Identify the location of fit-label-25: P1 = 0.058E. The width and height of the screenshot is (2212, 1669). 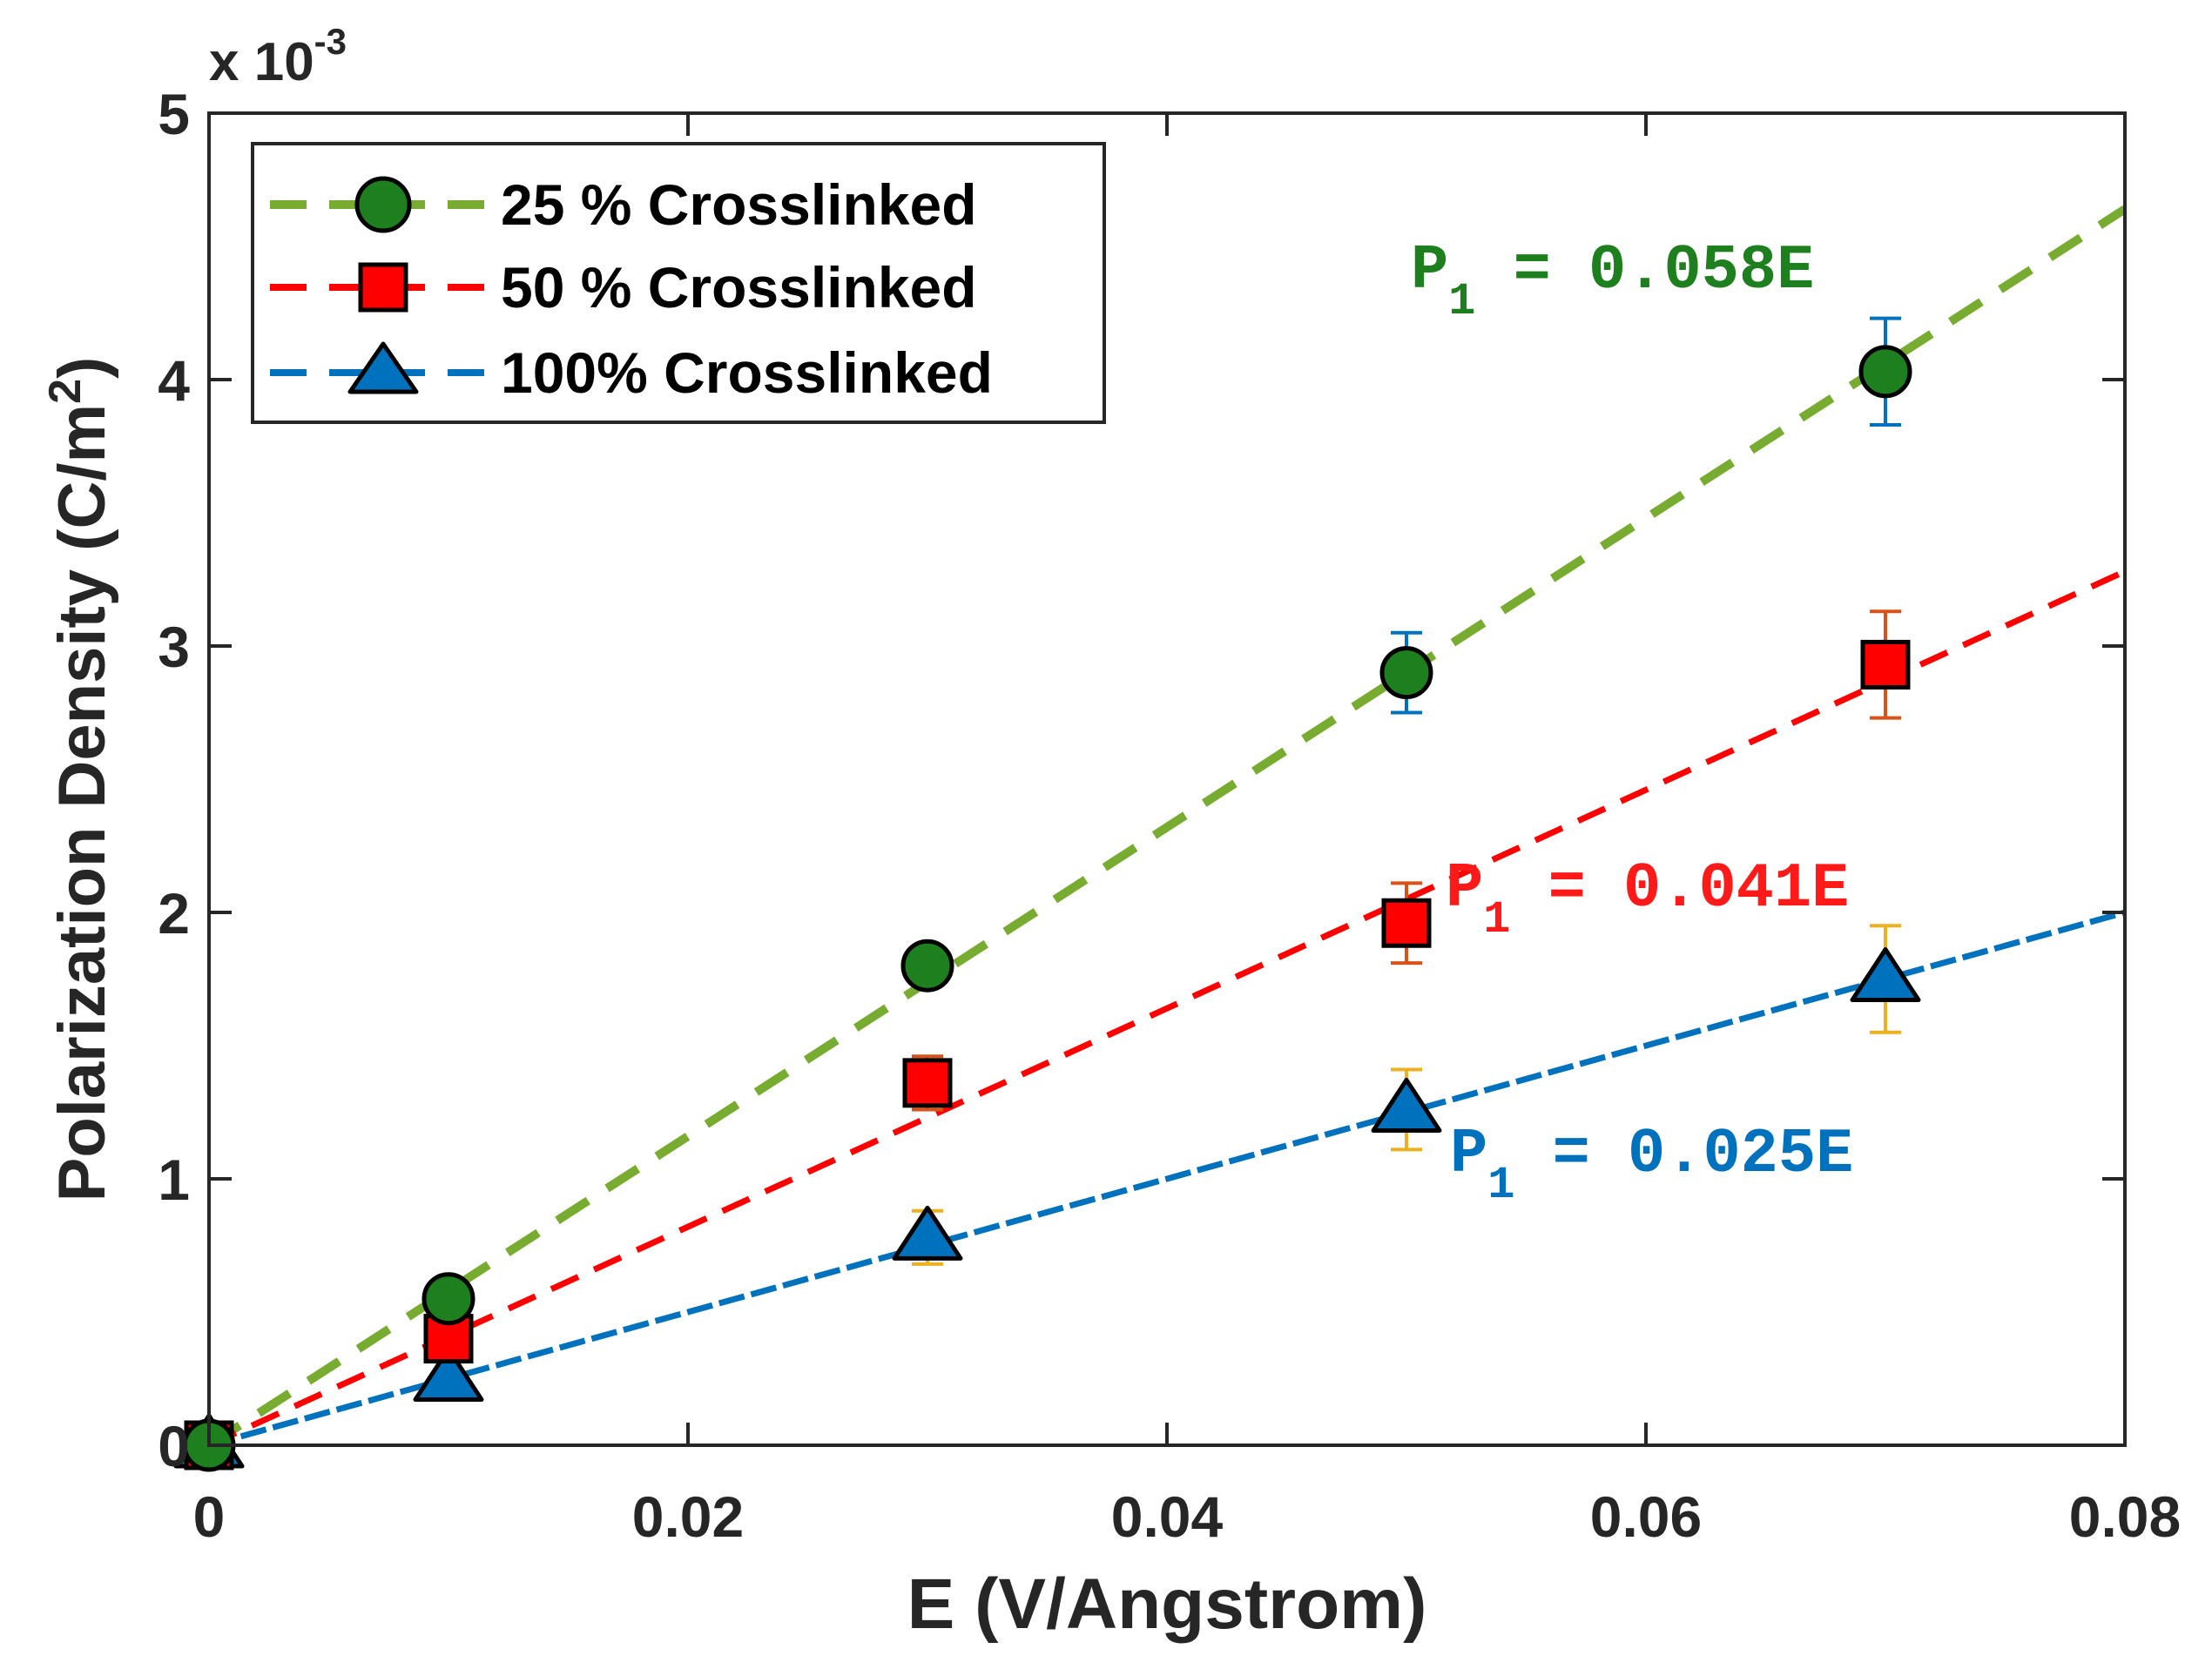
(1612, 281).